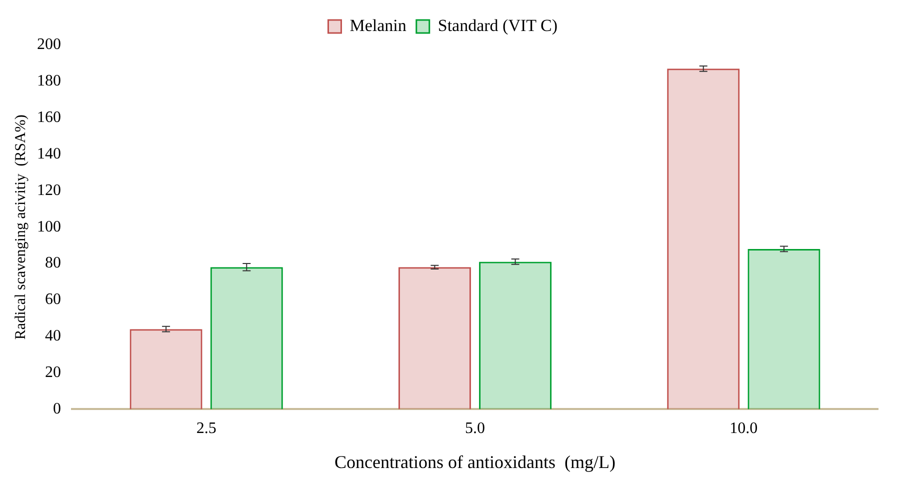 The height and width of the screenshot is (488, 908). Describe the element at coordinates (498, 25) in the screenshot. I see `legend-label: Standard (VIT C)` at that location.